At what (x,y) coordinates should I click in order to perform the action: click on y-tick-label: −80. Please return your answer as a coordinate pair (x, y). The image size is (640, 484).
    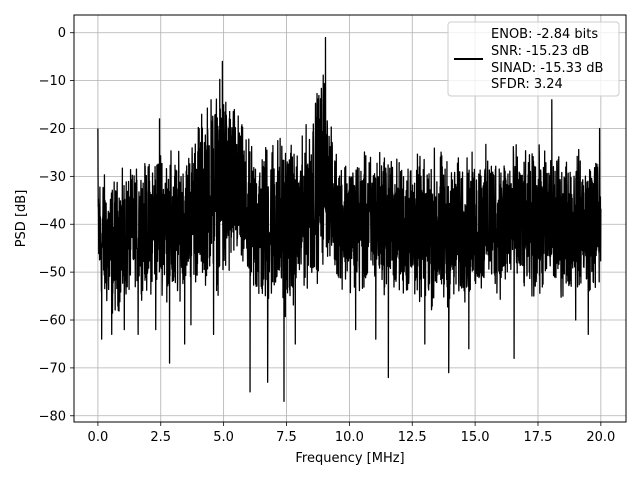
    Looking at the image, I should click on (52, 416).